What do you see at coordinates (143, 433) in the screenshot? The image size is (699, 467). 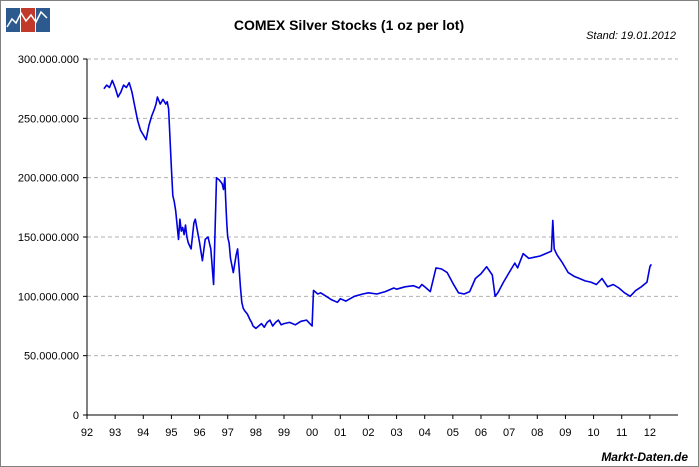 I see `x-tick-label: 94` at bounding box center [143, 433].